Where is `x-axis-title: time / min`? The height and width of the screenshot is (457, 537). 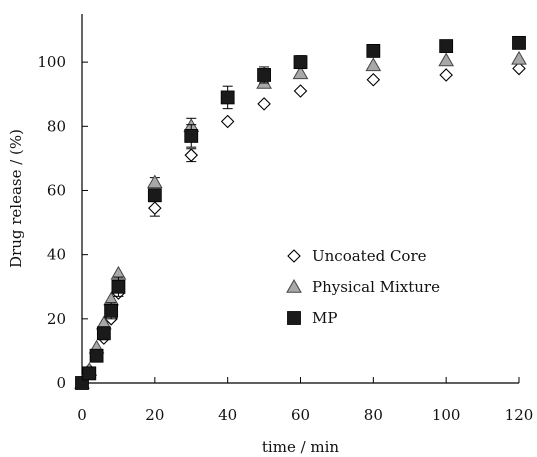 x-axis-title: time / min is located at coordinates (301, 447).